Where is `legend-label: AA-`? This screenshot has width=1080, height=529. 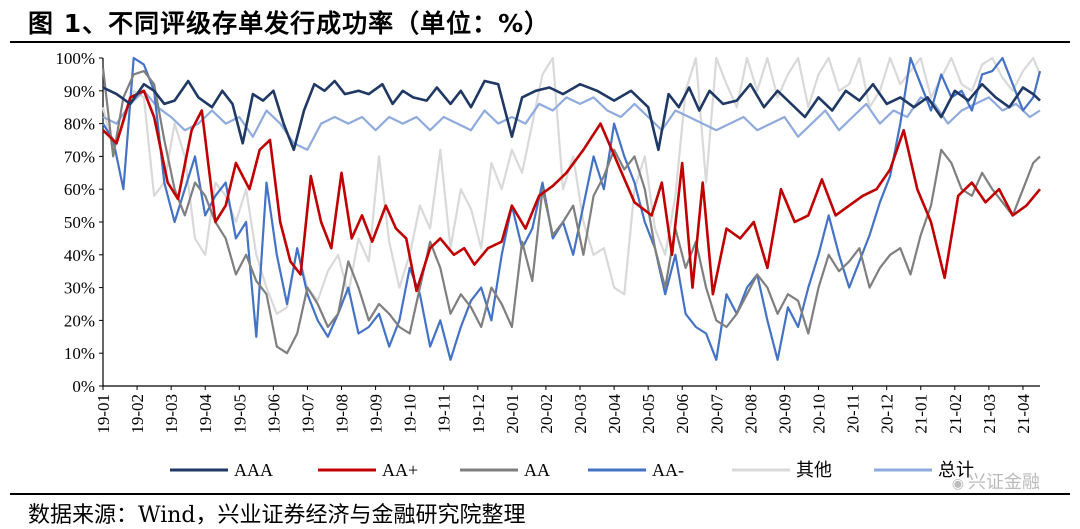
legend-label: AA- is located at coordinates (668, 470).